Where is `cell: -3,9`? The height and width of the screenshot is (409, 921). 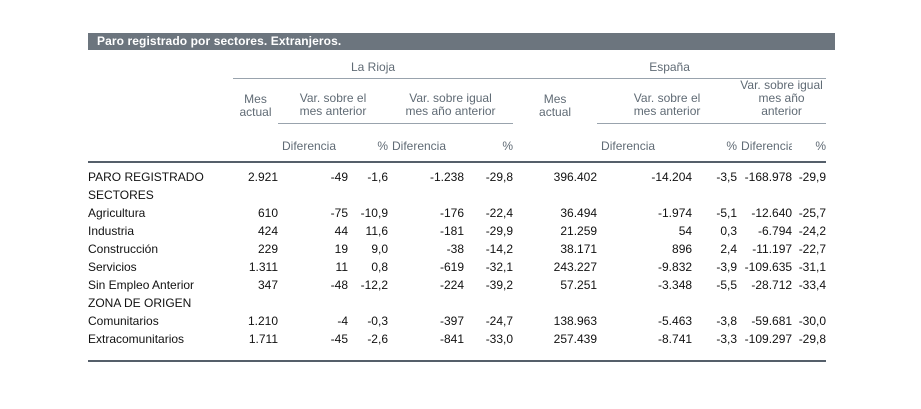
cell: -3,9 is located at coordinates (727, 267).